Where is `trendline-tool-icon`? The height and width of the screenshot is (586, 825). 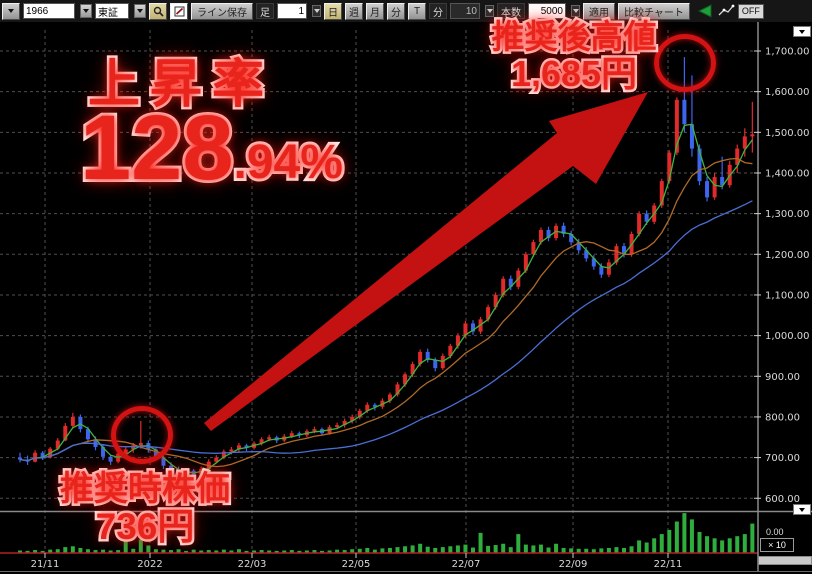
trendline-tool-icon is located at coordinates (726, 11).